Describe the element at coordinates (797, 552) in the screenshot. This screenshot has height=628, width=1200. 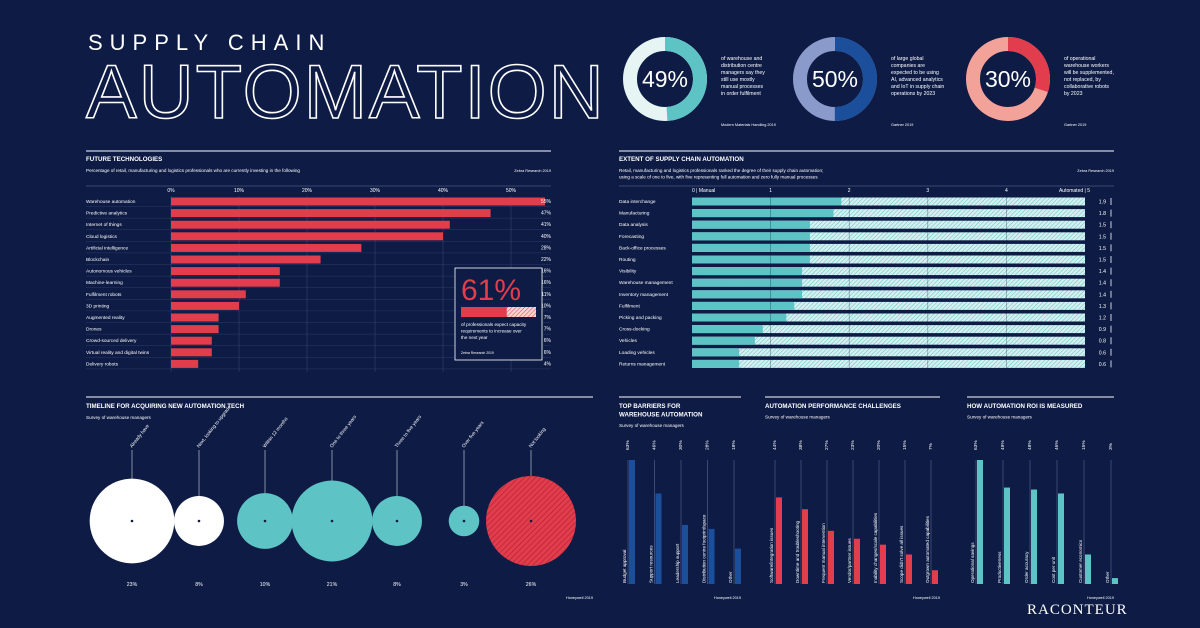
I see `category-label: Downtime and troubleshooting` at that location.